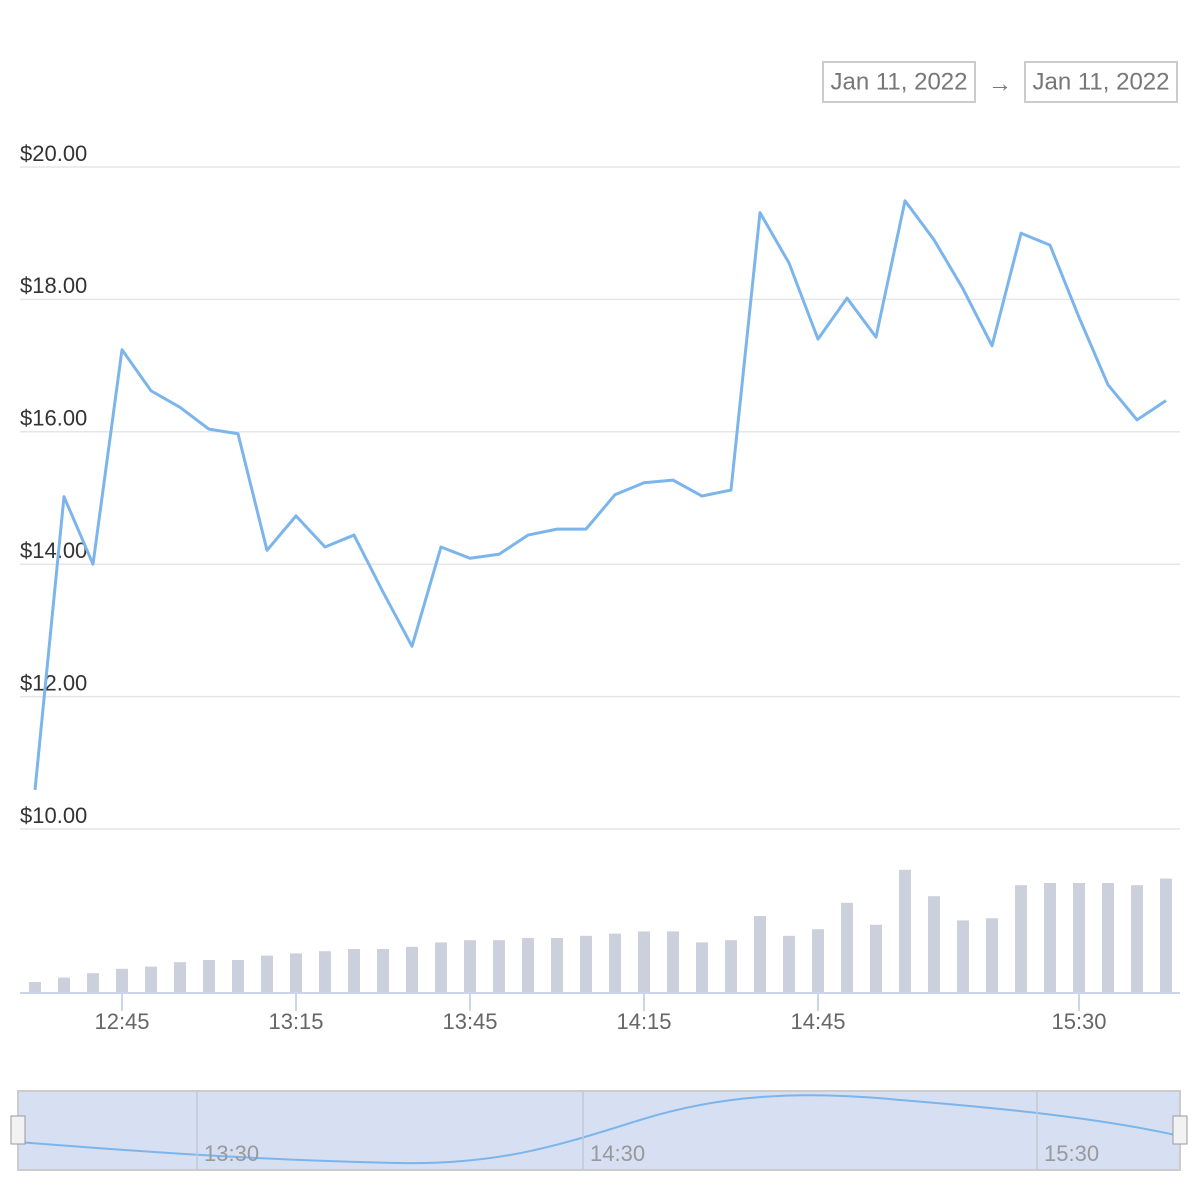 The height and width of the screenshot is (1200, 1200). Describe the element at coordinates (1071, 1153) in the screenshot. I see `navigator-tick-label: 15:30` at that location.